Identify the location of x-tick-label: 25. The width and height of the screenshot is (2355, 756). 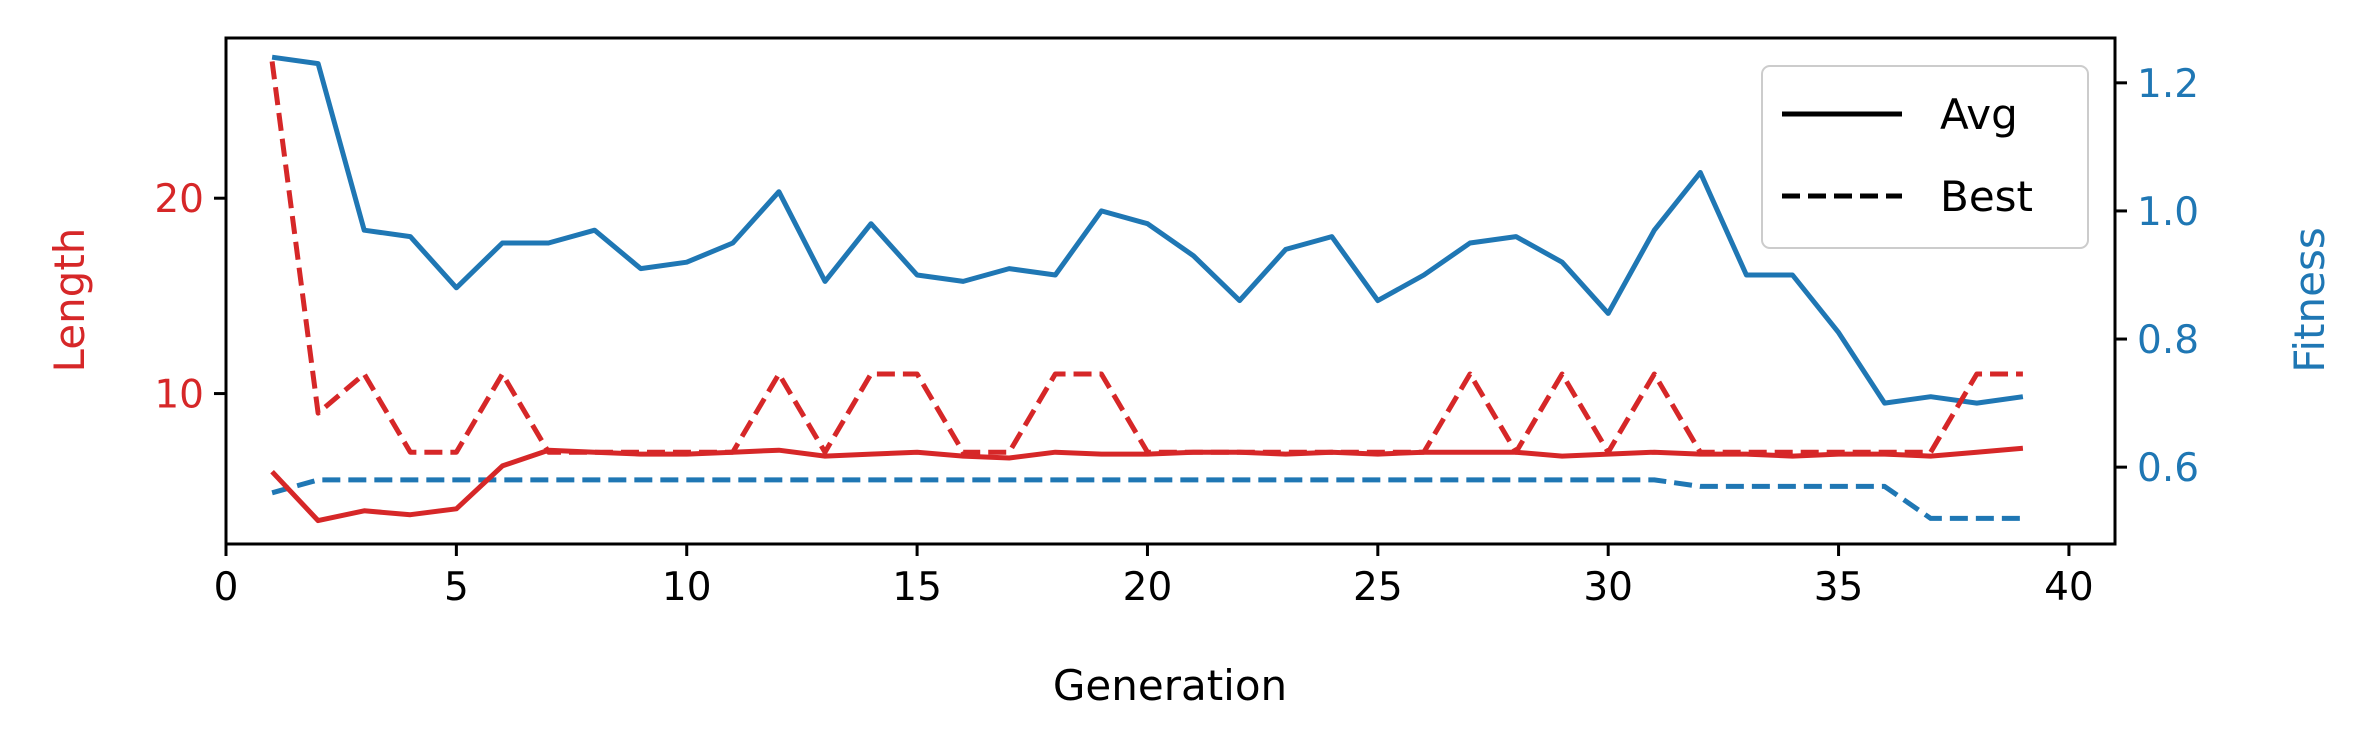
(1378, 587).